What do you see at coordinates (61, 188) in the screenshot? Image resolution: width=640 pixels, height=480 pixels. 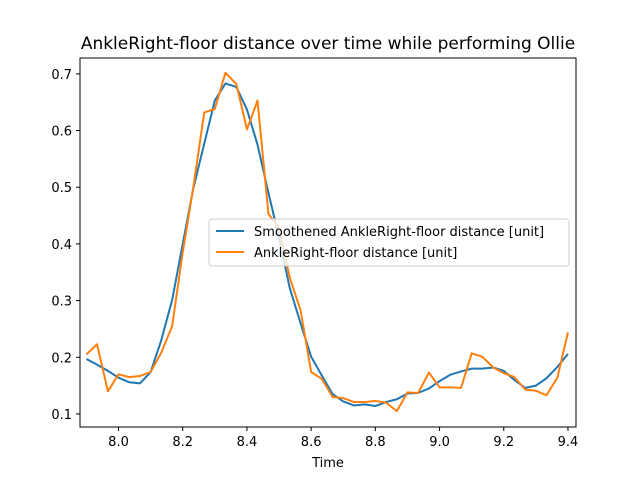 I see `y-tick-label: 0.5` at bounding box center [61, 188].